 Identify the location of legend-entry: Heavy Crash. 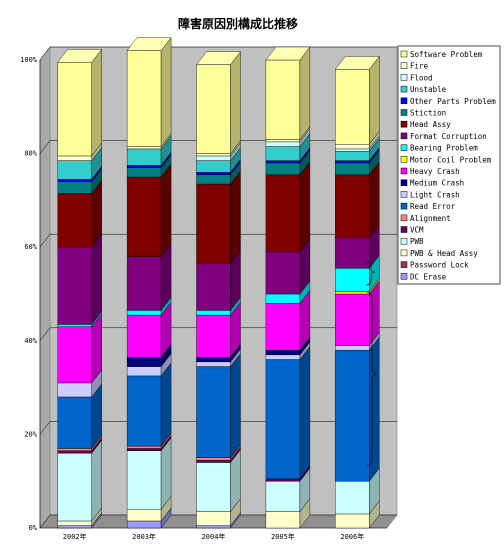
(435, 171).